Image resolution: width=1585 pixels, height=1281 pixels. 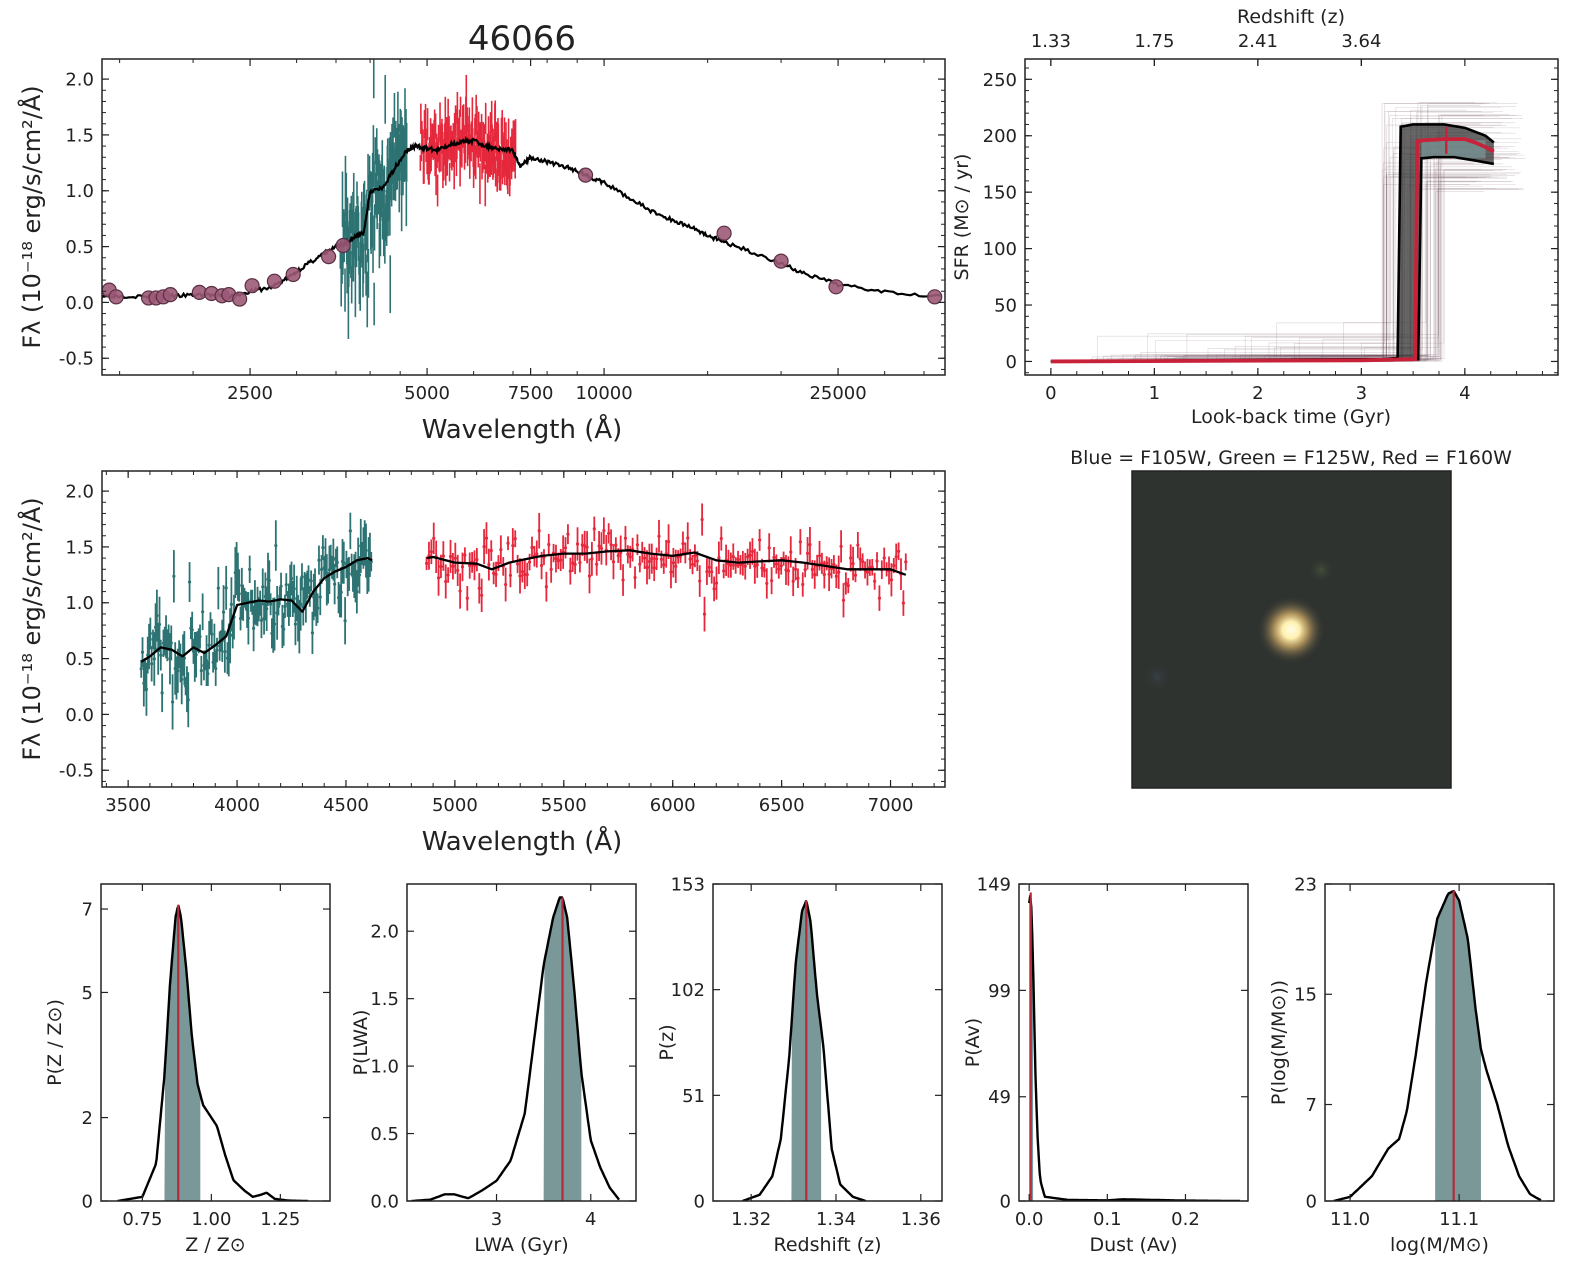 What do you see at coordinates (603, 393) in the screenshot?
I see `x-tick-label: 10000` at bounding box center [603, 393].